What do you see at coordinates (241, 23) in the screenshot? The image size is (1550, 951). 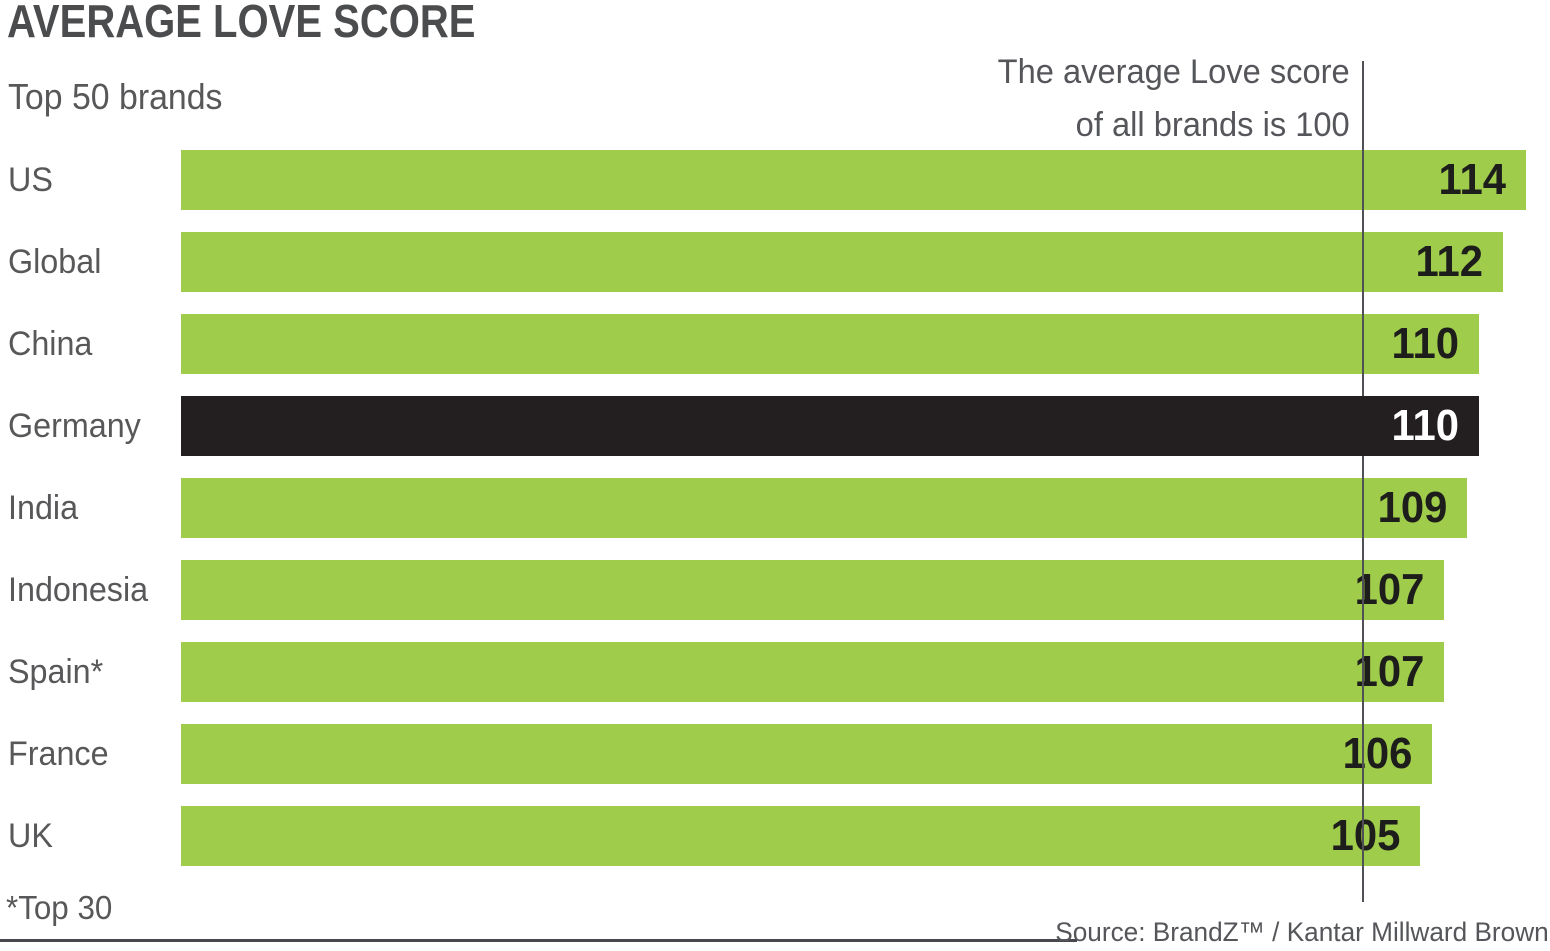 I see `chart-title: AVERAGE LOVE SCORE` at bounding box center [241, 23].